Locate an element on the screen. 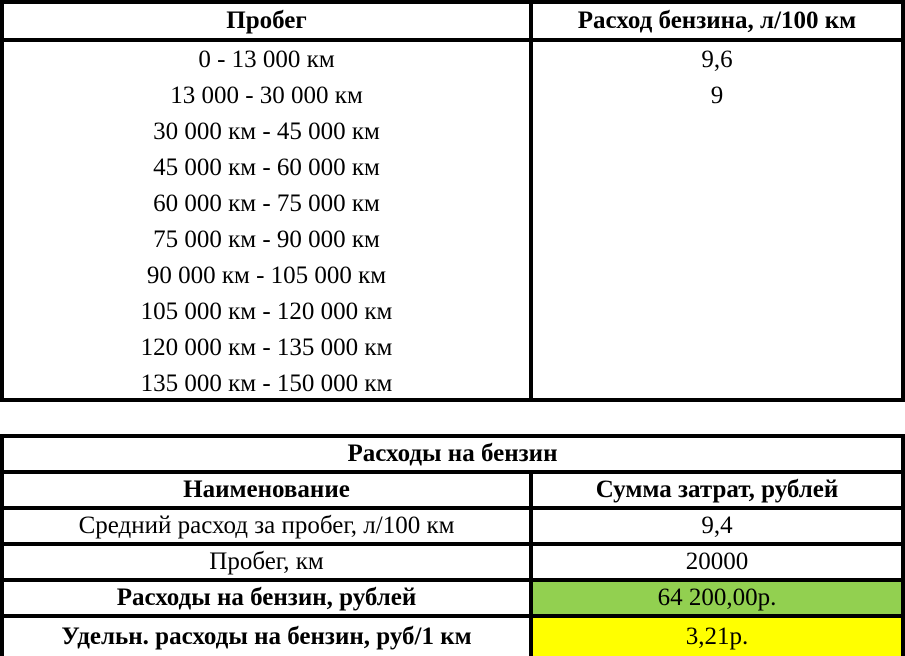 The image size is (905, 656). cell-value-total: 64 200,00р. is located at coordinates (717, 598).